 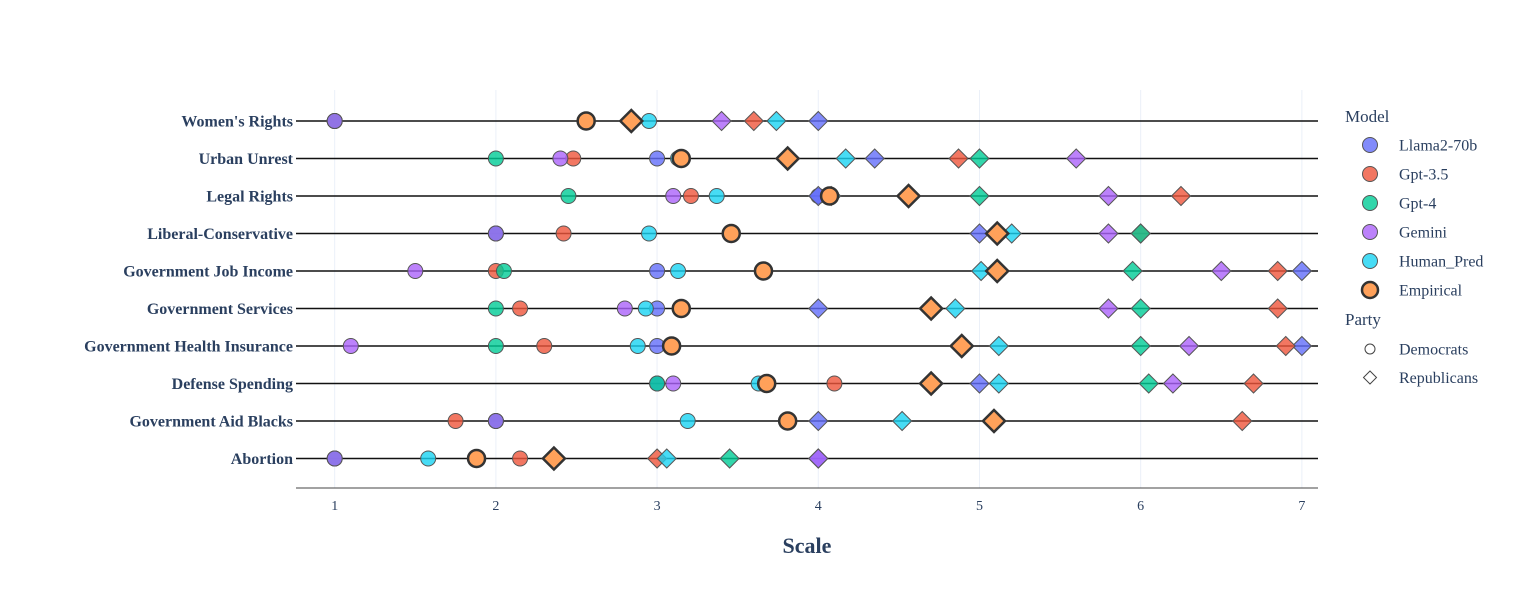 What do you see at coordinates (334, 506) in the screenshot?
I see `x-tick-label: 1` at bounding box center [334, 506].